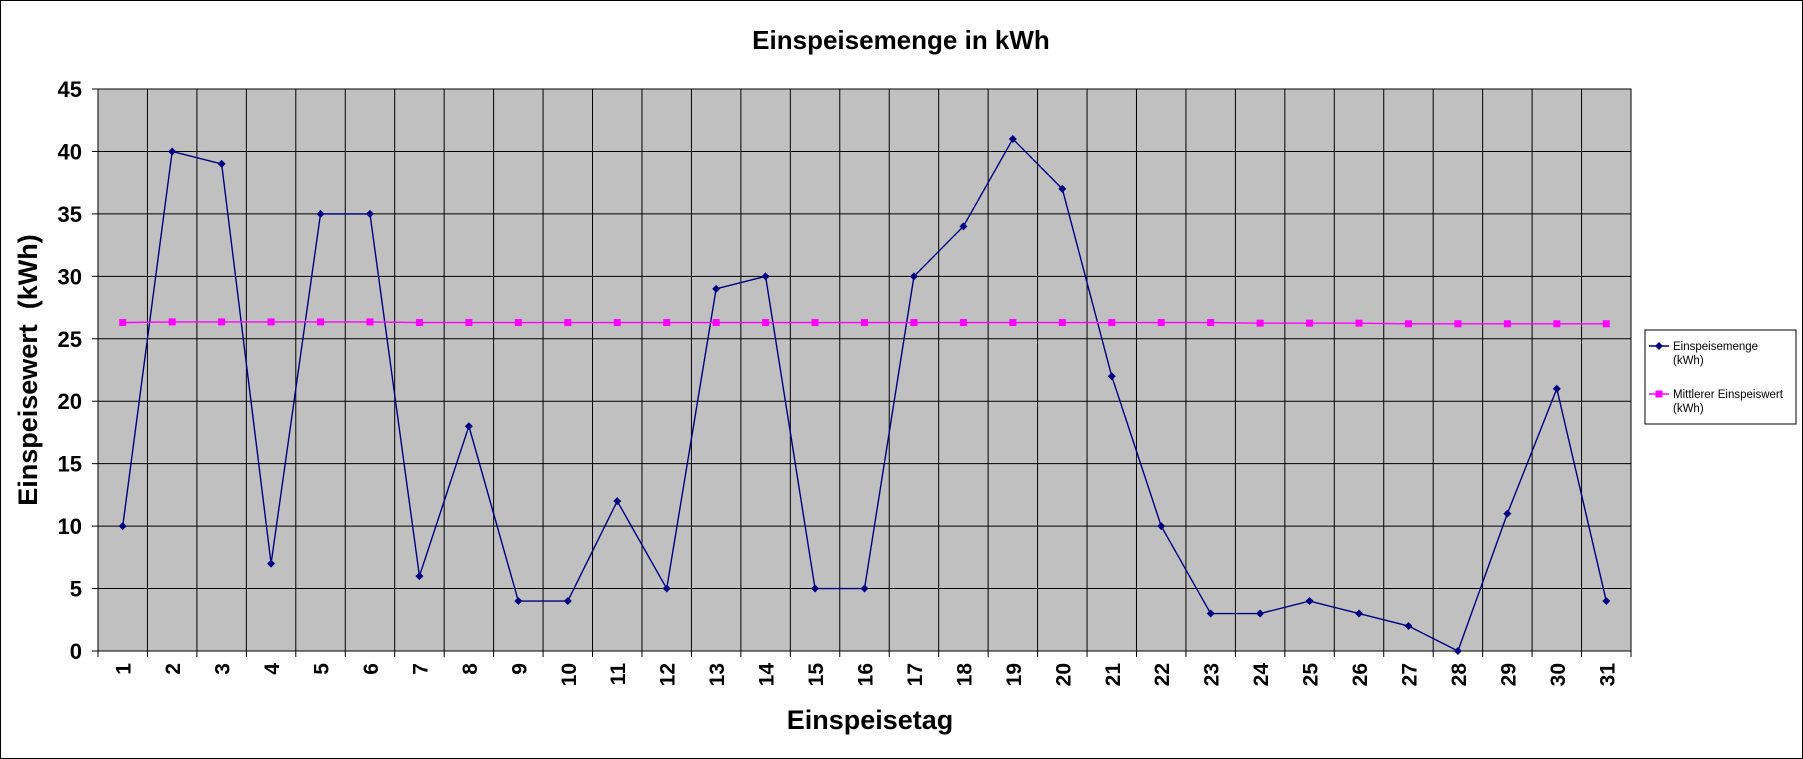 The width and height of the screenshot is (1803, 759). Describe the element at coordinates (915, 674) in the screenshot. I see `x-tick-label: 17` at that location.